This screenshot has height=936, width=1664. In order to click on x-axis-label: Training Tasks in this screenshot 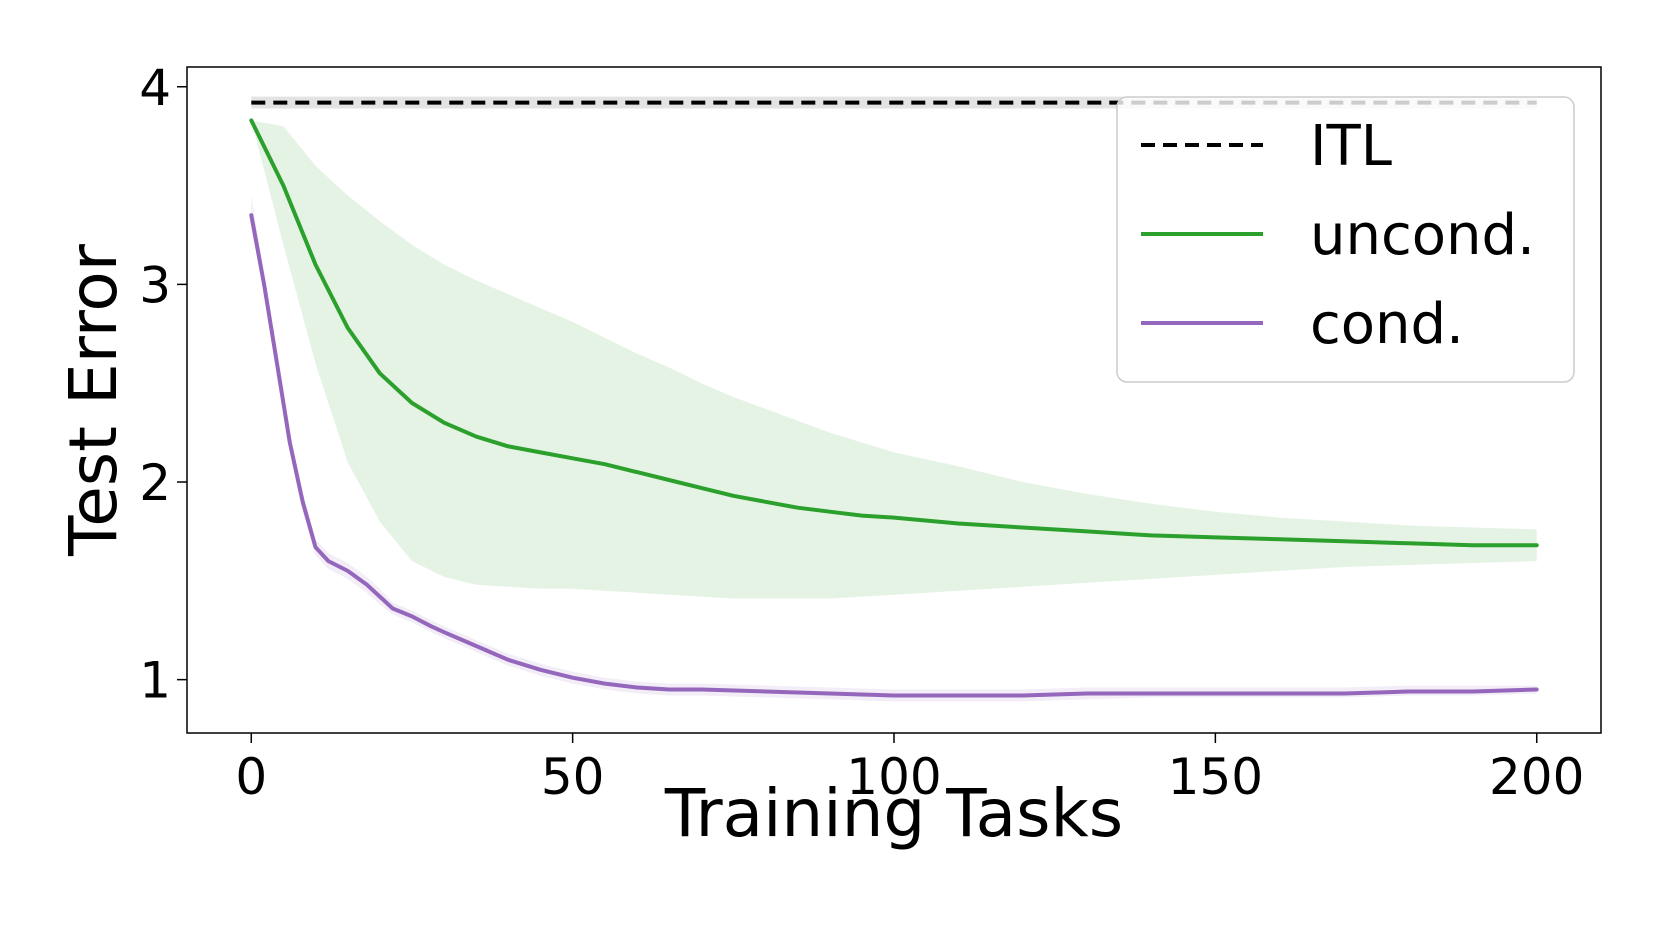, I will do `click(893, 813)`.